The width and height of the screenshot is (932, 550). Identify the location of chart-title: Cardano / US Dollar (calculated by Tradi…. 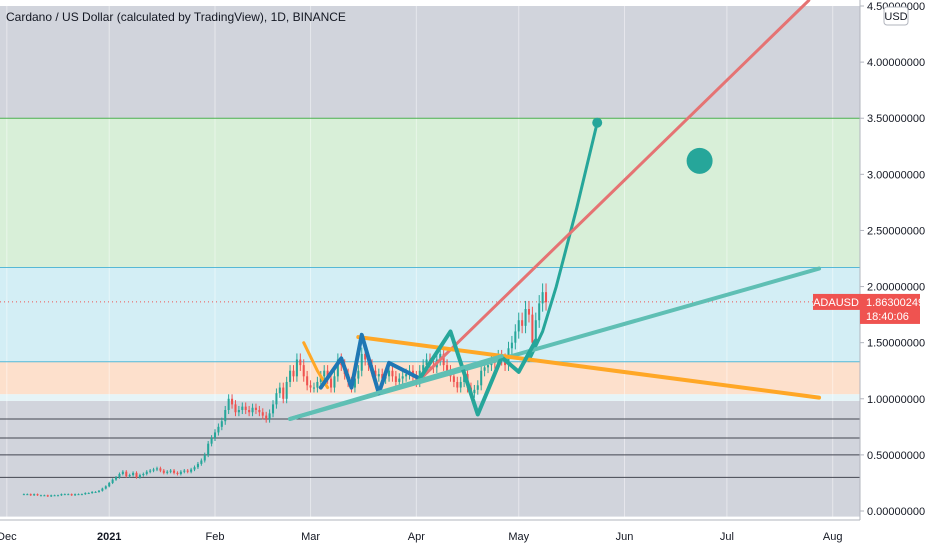
(176, 17).